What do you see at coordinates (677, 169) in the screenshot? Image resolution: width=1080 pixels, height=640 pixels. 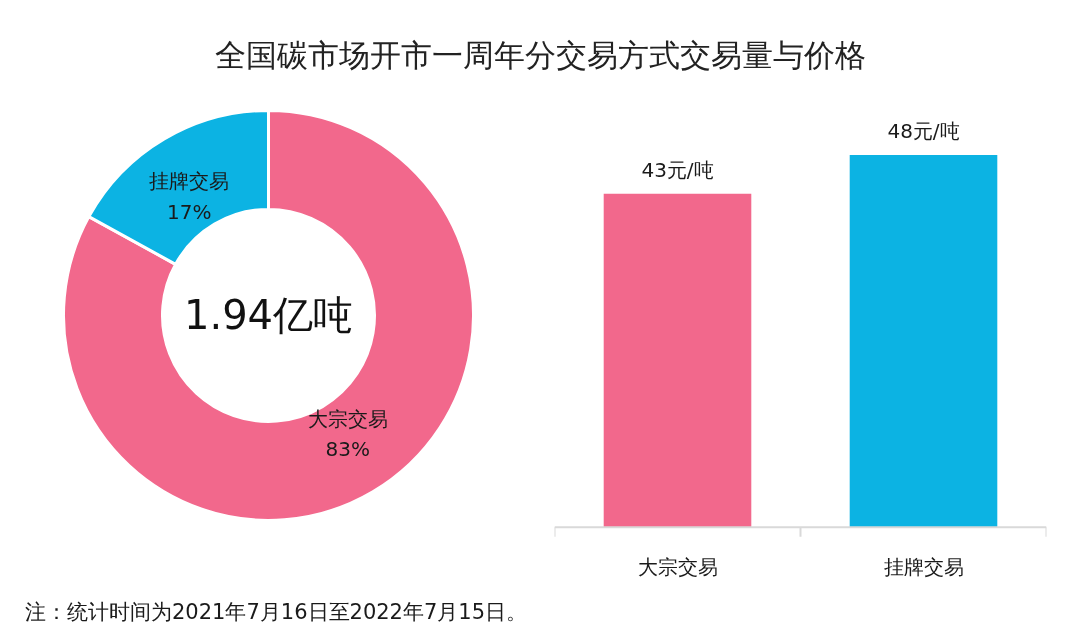 I see `data-label: 43元/吨` at bounding box center [677, 169].